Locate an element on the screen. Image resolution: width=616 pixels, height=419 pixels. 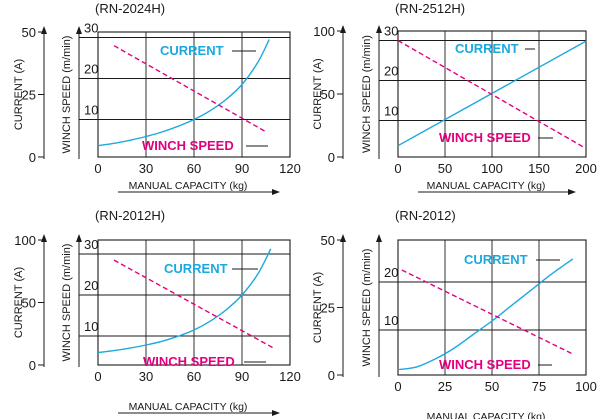
chart-title: (RN-2024H) is located at coordinates (130, 8).